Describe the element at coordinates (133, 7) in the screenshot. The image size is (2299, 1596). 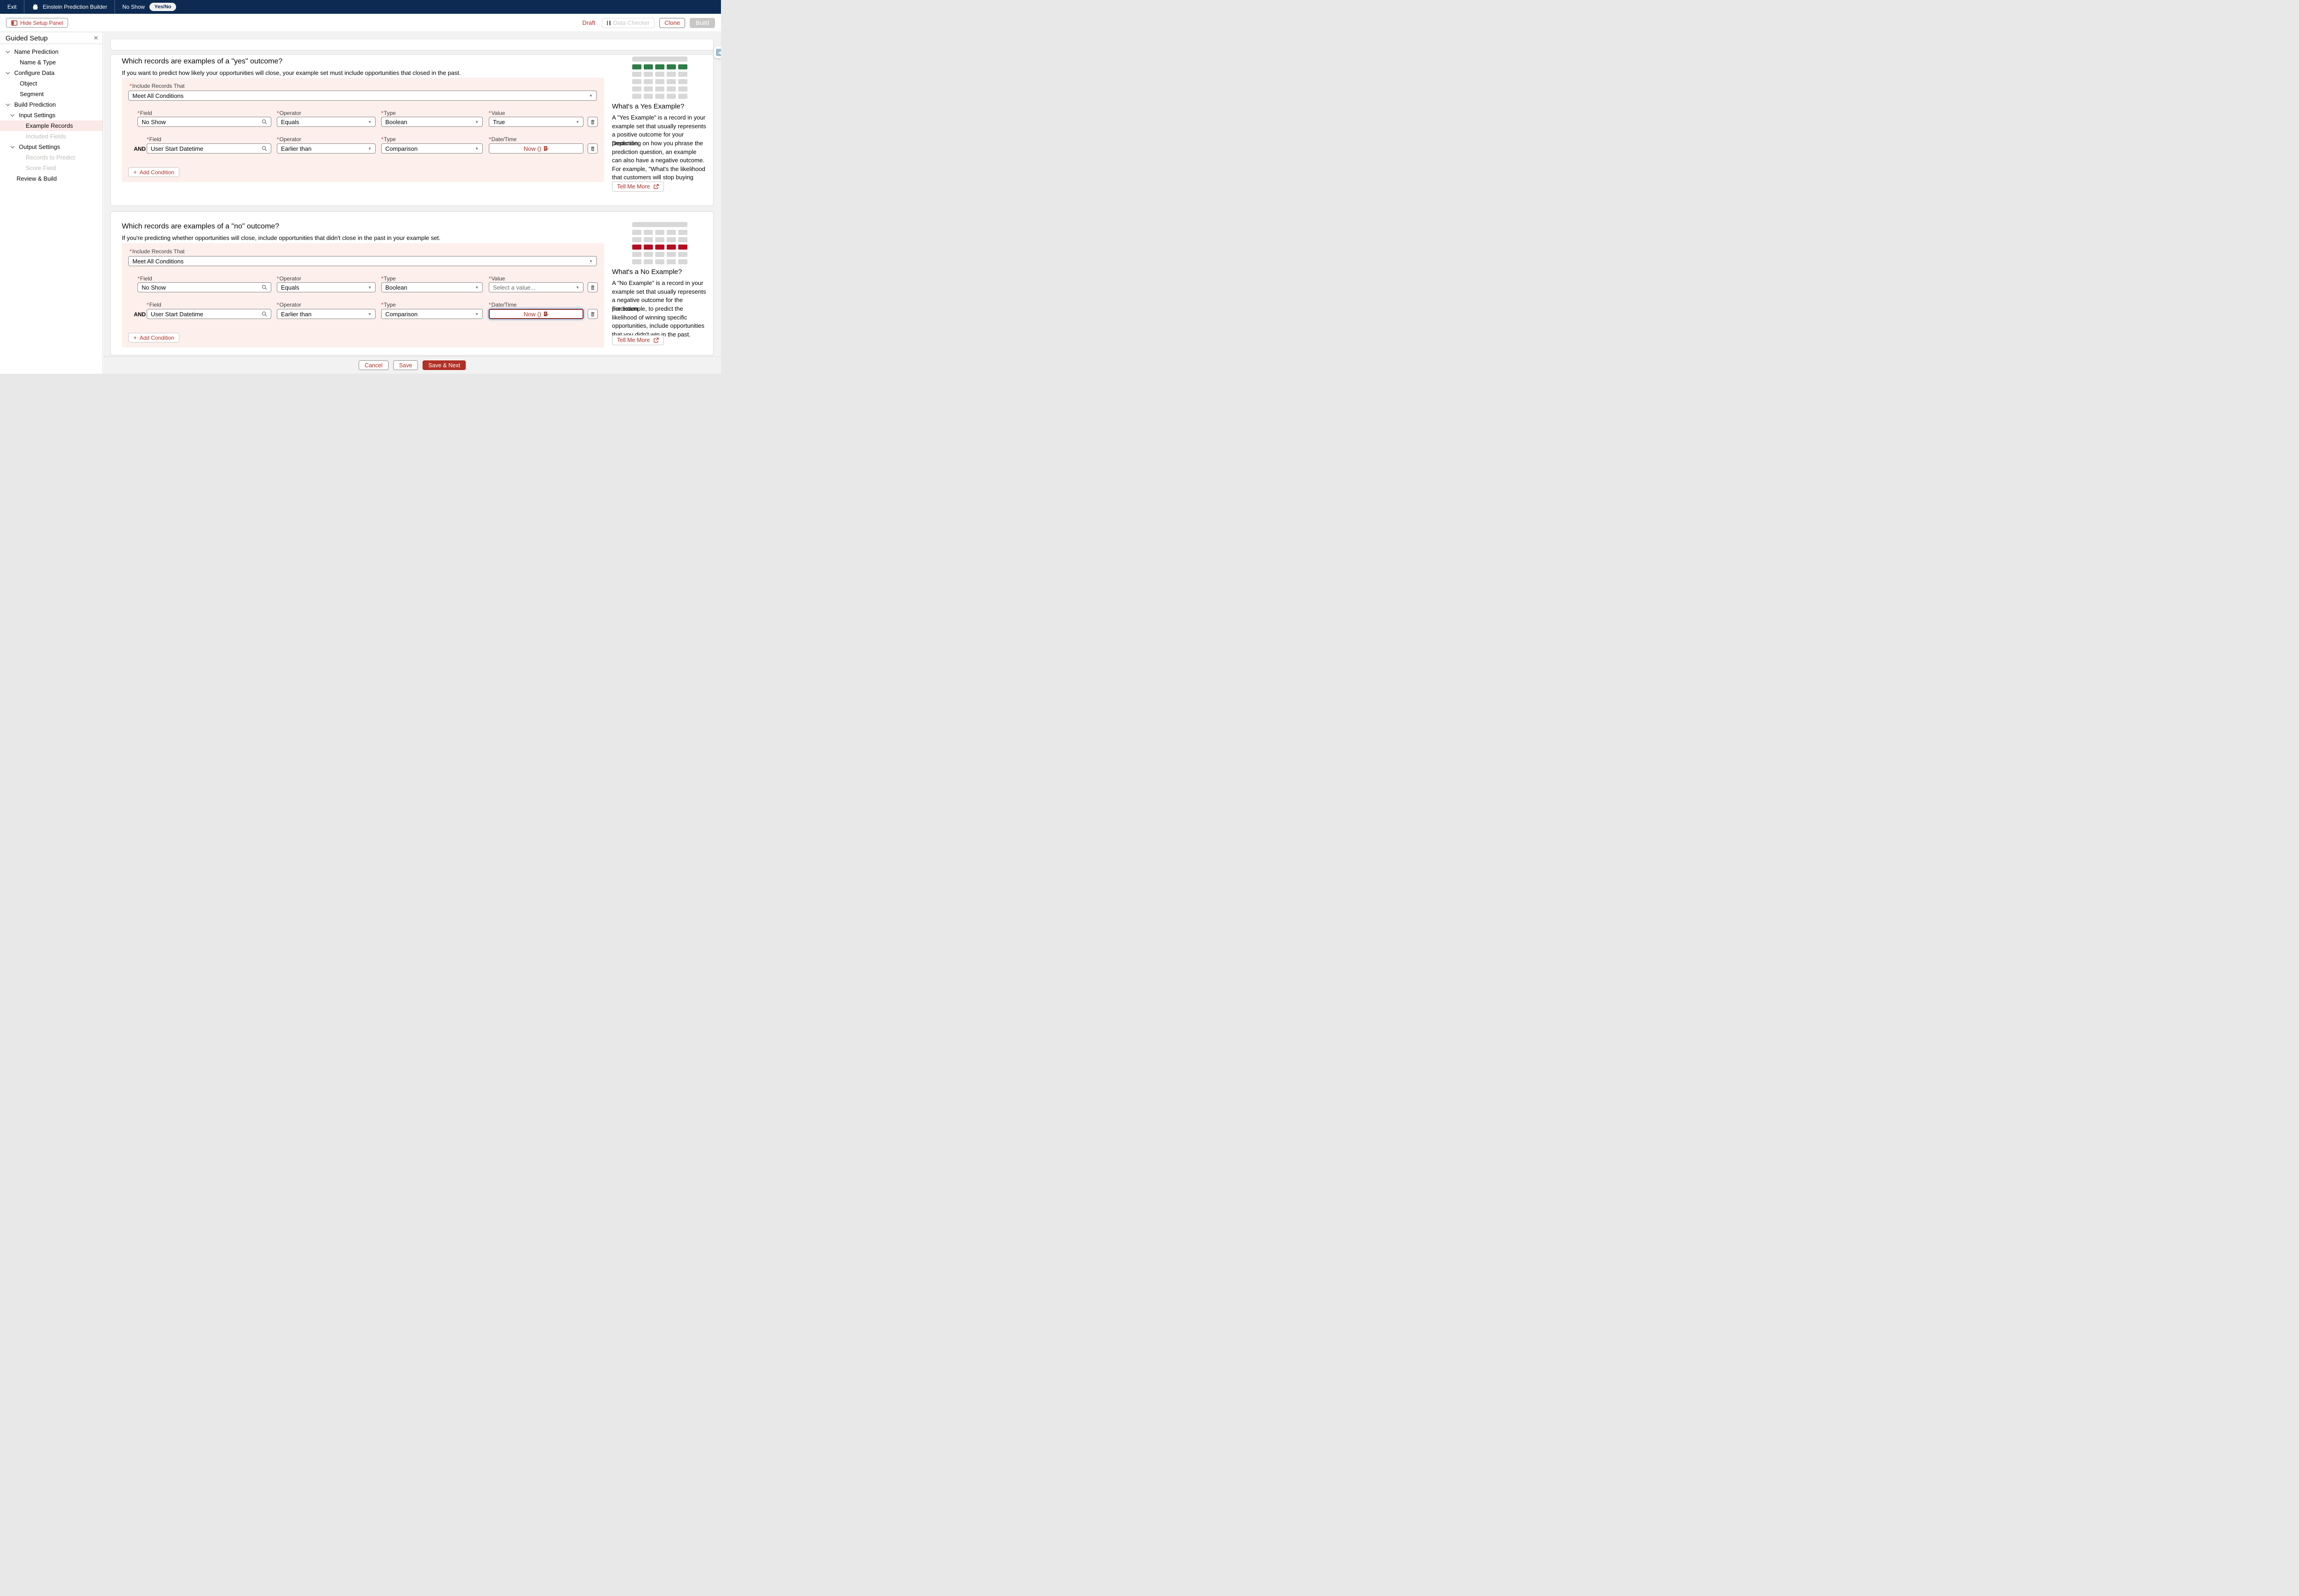
I see `prediction-name: No Show` at that location.